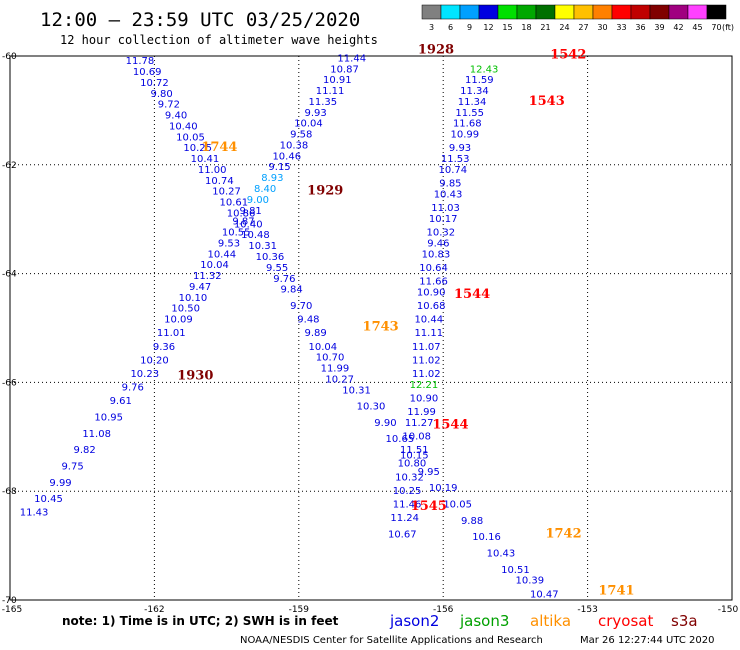 This screenshot has width=740, height=650. I want to click on swh-value-label: 10.86, so click(241, 213).